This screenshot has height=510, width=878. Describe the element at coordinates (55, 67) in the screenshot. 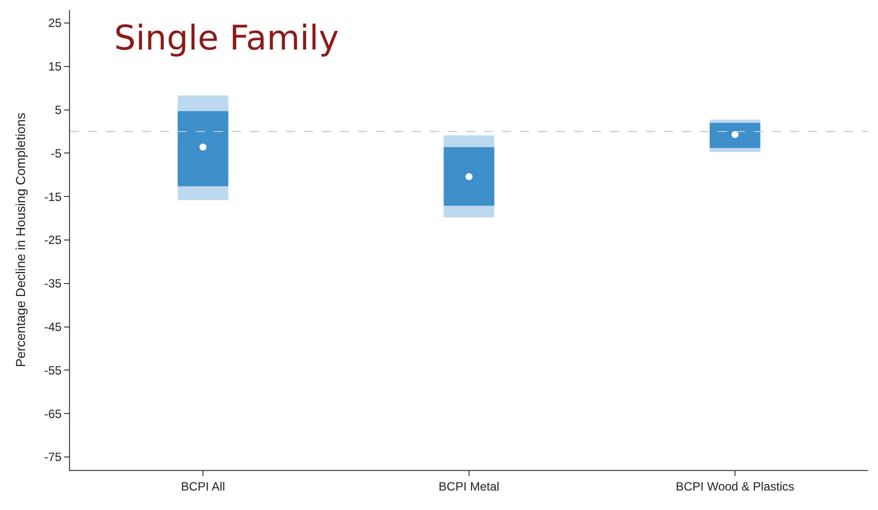

I see `y-tick-label: 15` at that location.